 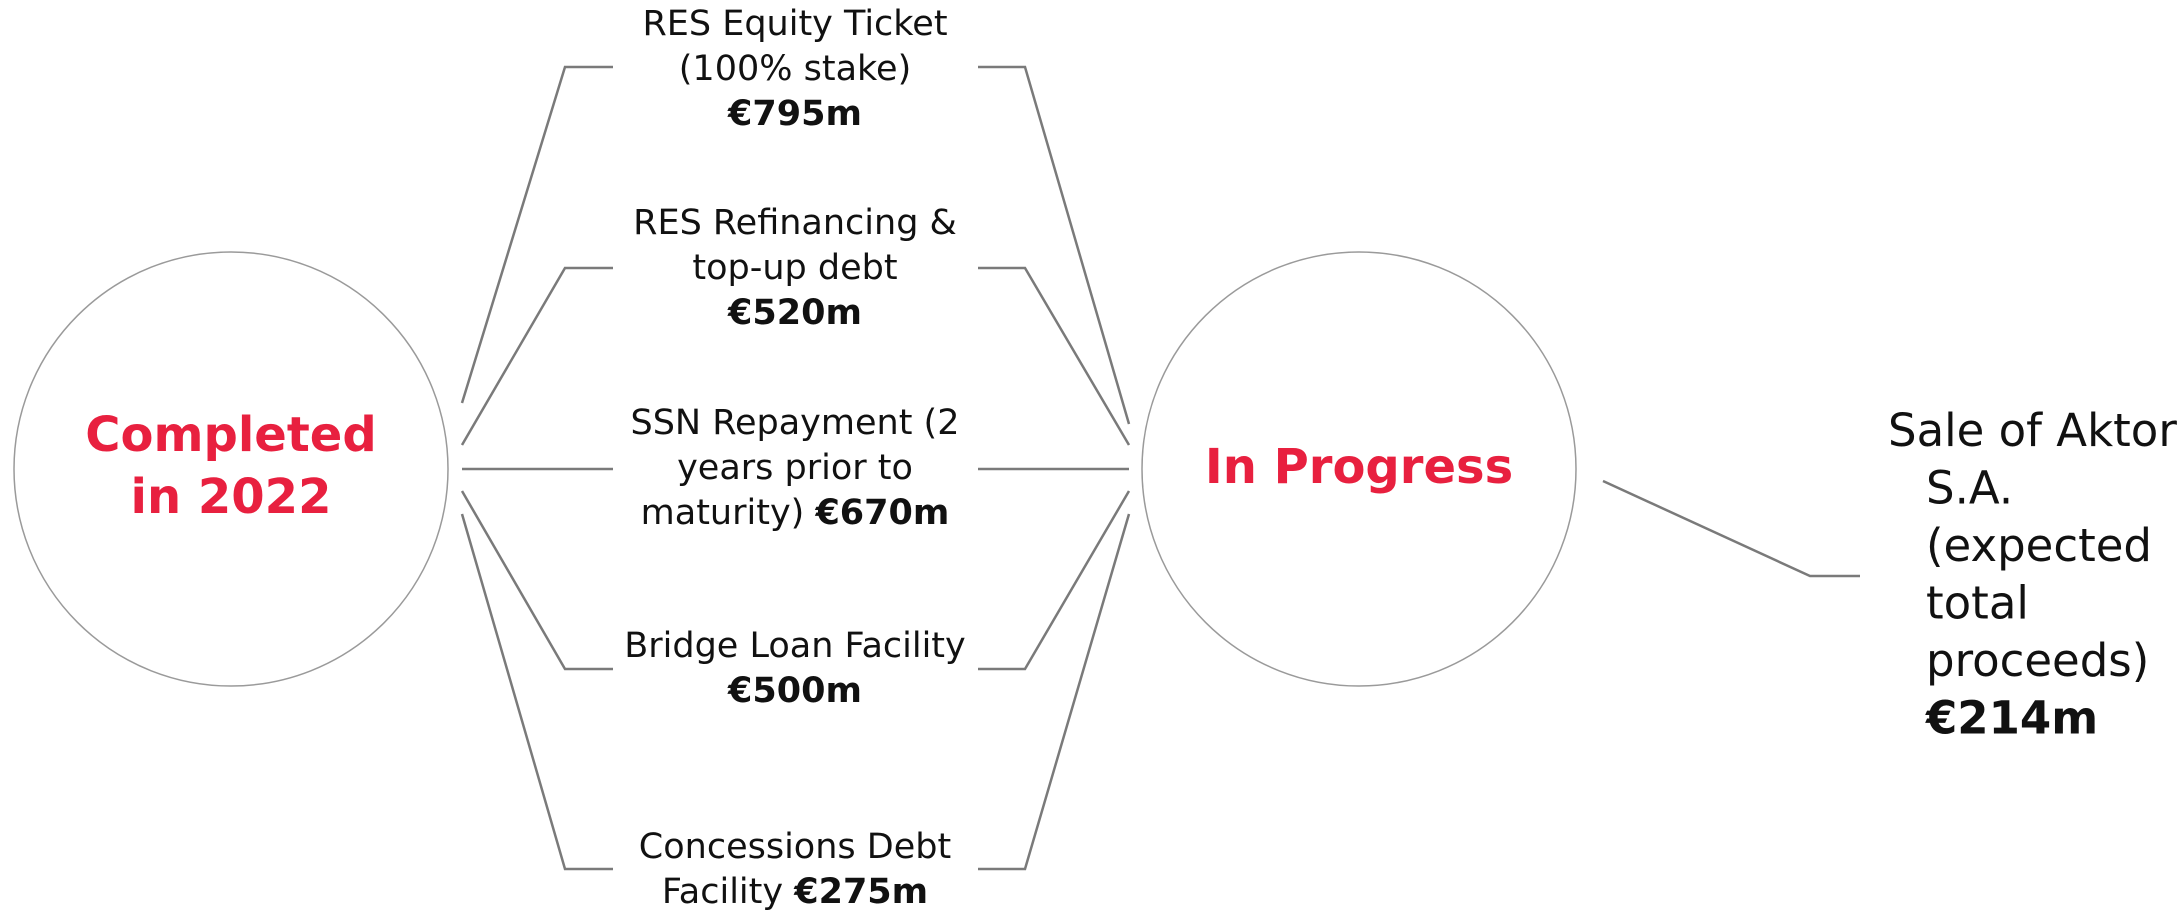 What do you see at coordinates (860, 892) in the screenshot?
I see `item-amount: €275m` at bounding box center [860, 892].